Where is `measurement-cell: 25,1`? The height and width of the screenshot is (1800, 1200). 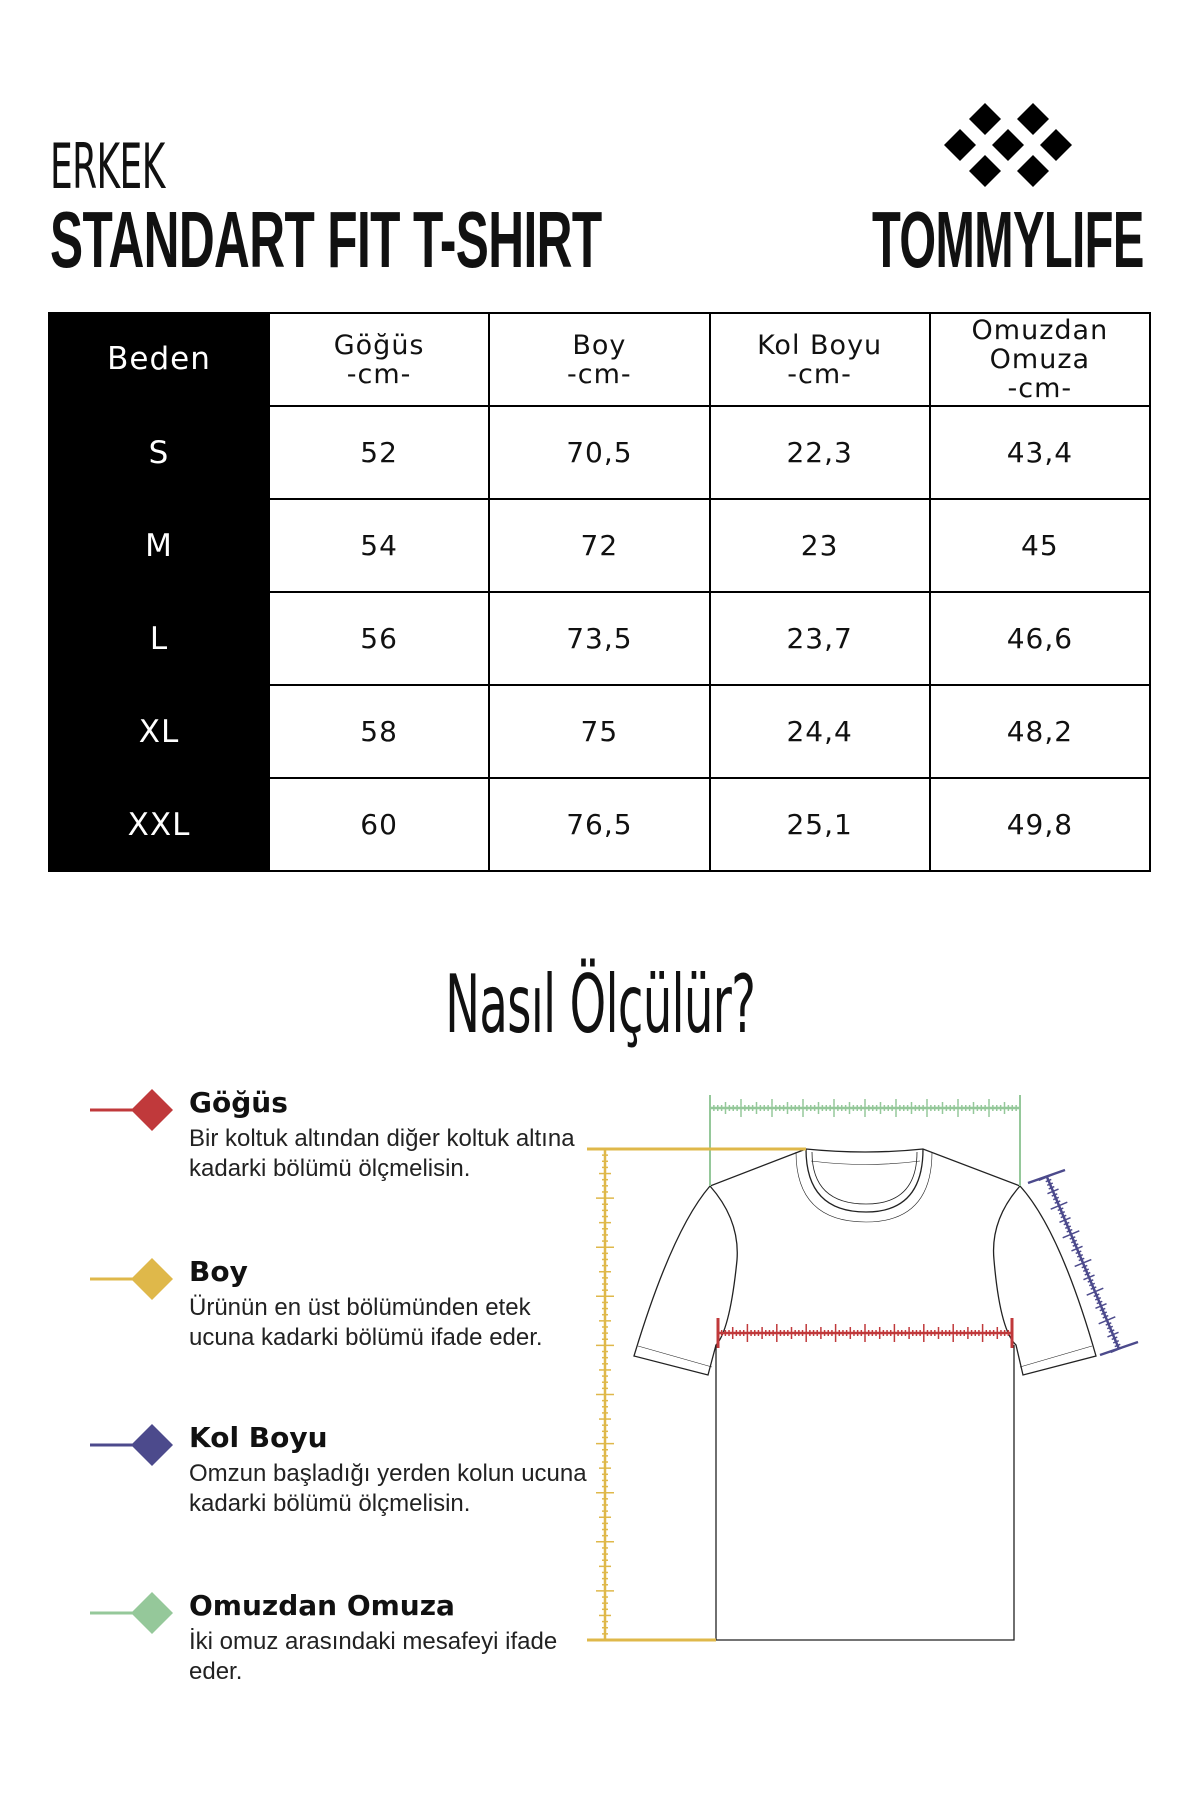 measurement-cell: 25,1 is located at coordinates (819, 824).